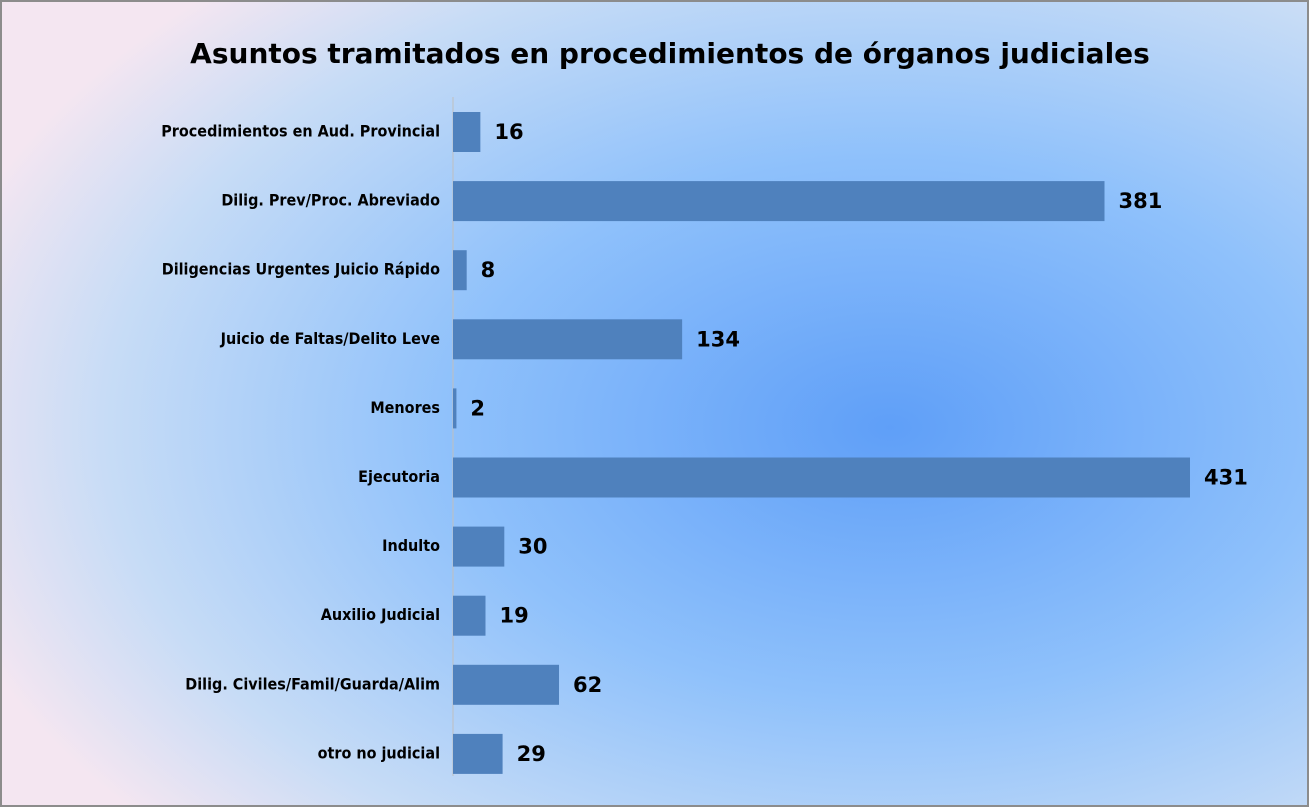  Describe the element at coordinates (531, 754) in the screenshot. I see `value-label: 29` at that location.